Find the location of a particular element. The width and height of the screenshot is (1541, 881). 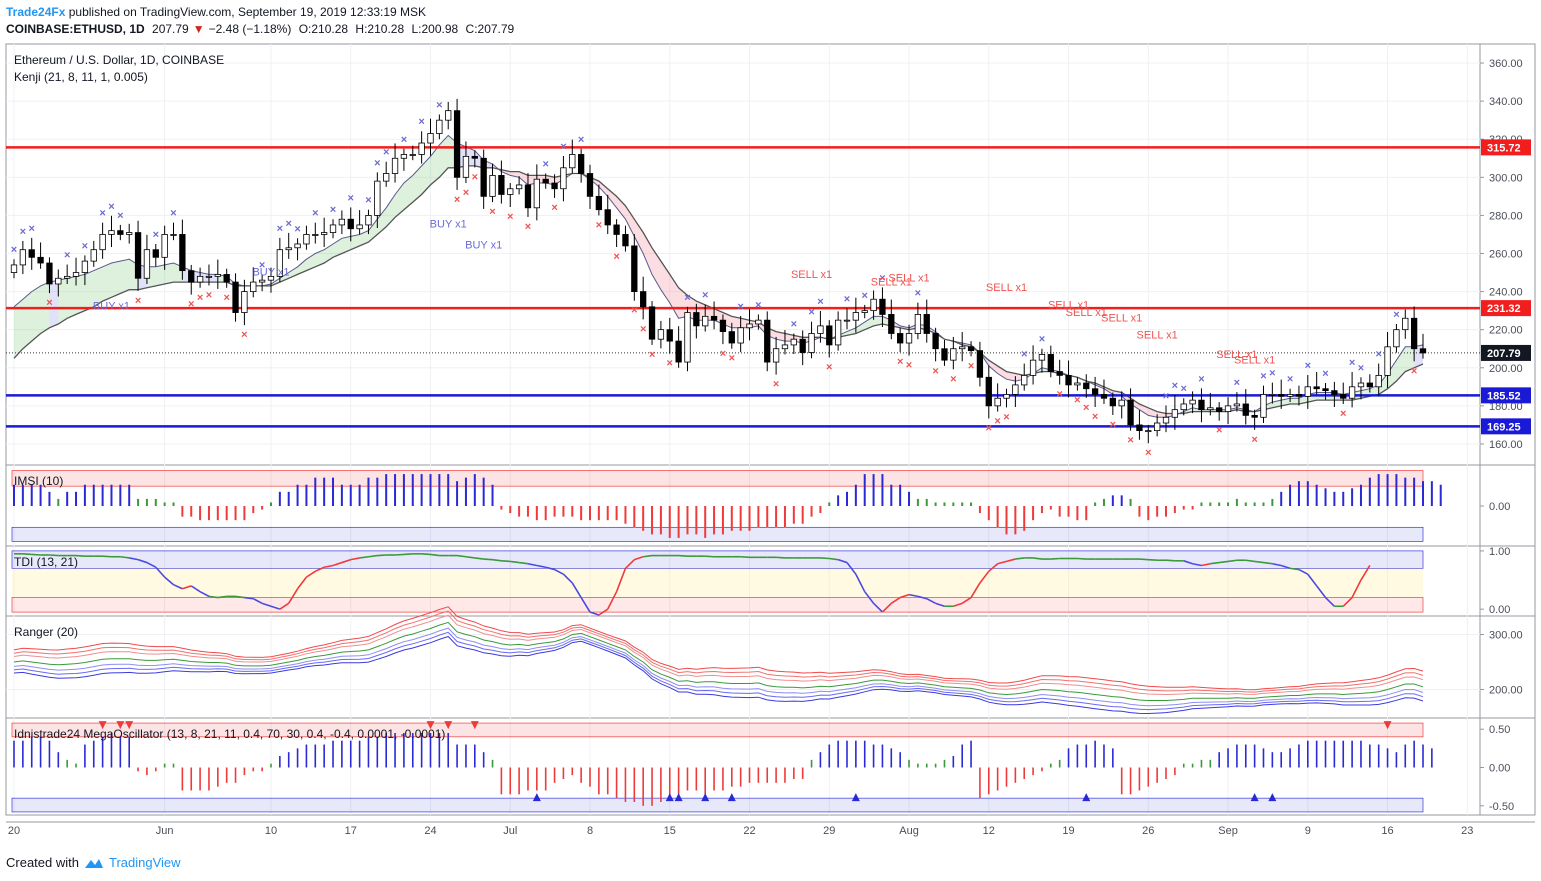

tdi-high-band is located at coordinates (717, 559).